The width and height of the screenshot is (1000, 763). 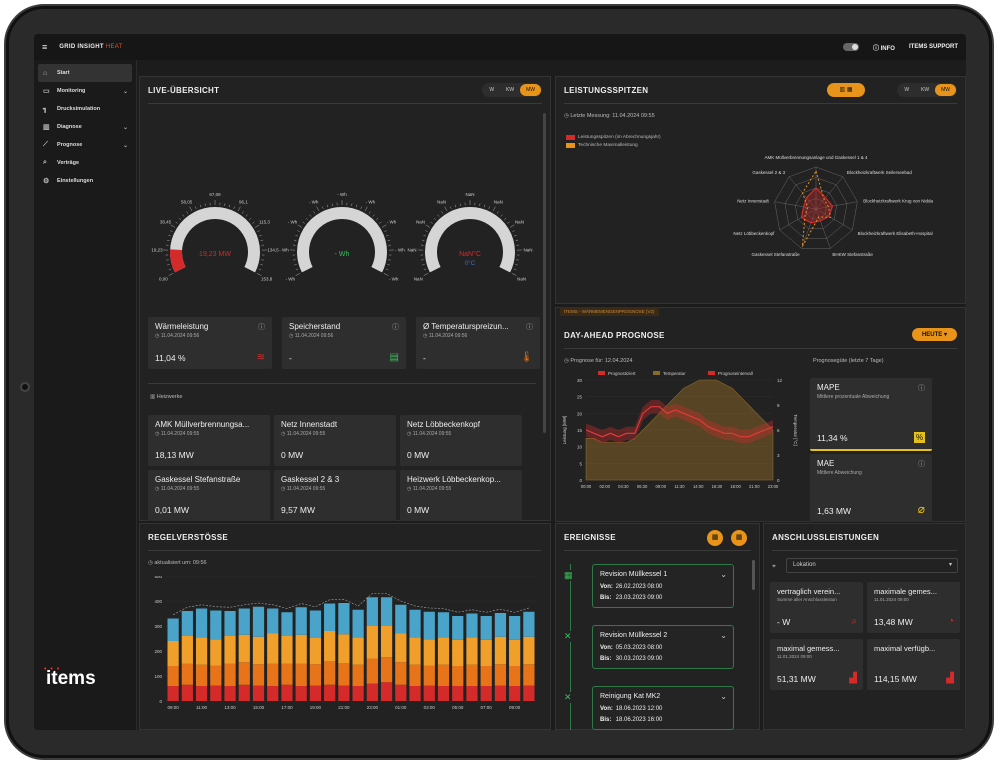 What do you see at coordinates (613, 145) in the screenshot?
I see `legend-entry: Technische Maximalleistung` at bounding box center [613, 145].